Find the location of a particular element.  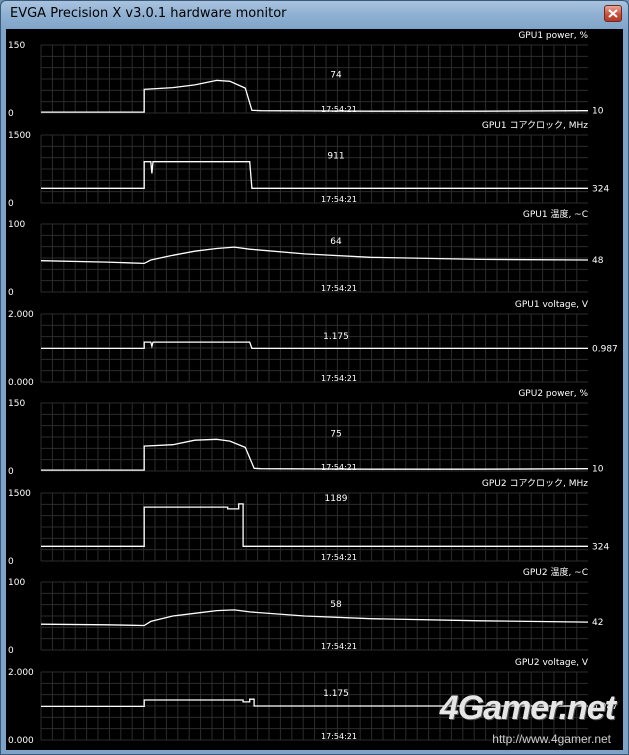

peak-value-label: 74 is located at coordinates (336, 75).